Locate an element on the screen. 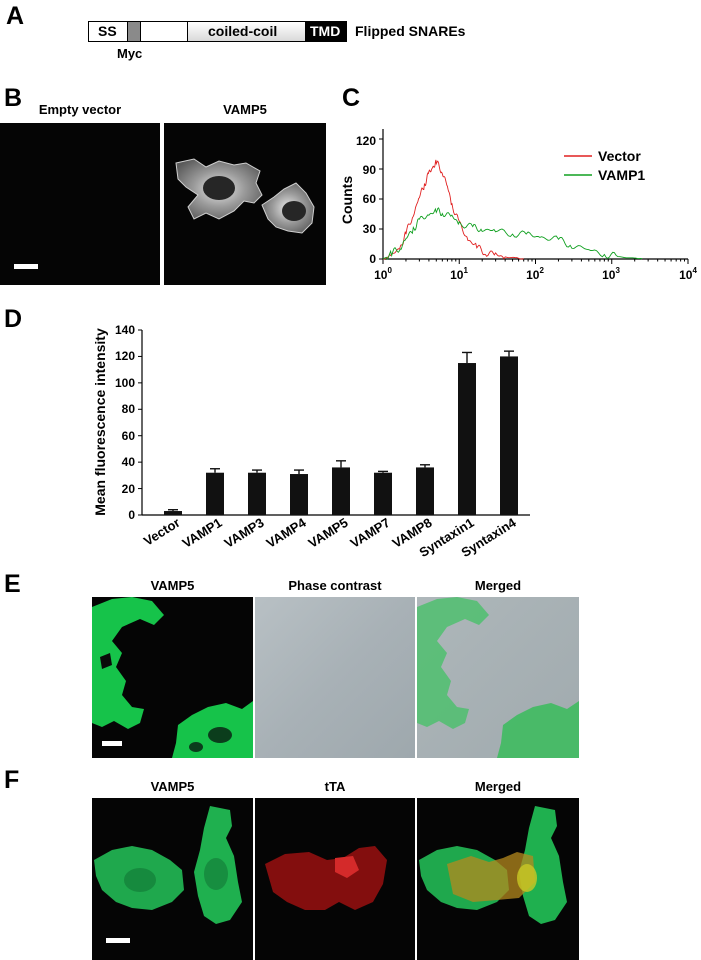  category-label: VAMP1 is located at coordinates (201, 533).